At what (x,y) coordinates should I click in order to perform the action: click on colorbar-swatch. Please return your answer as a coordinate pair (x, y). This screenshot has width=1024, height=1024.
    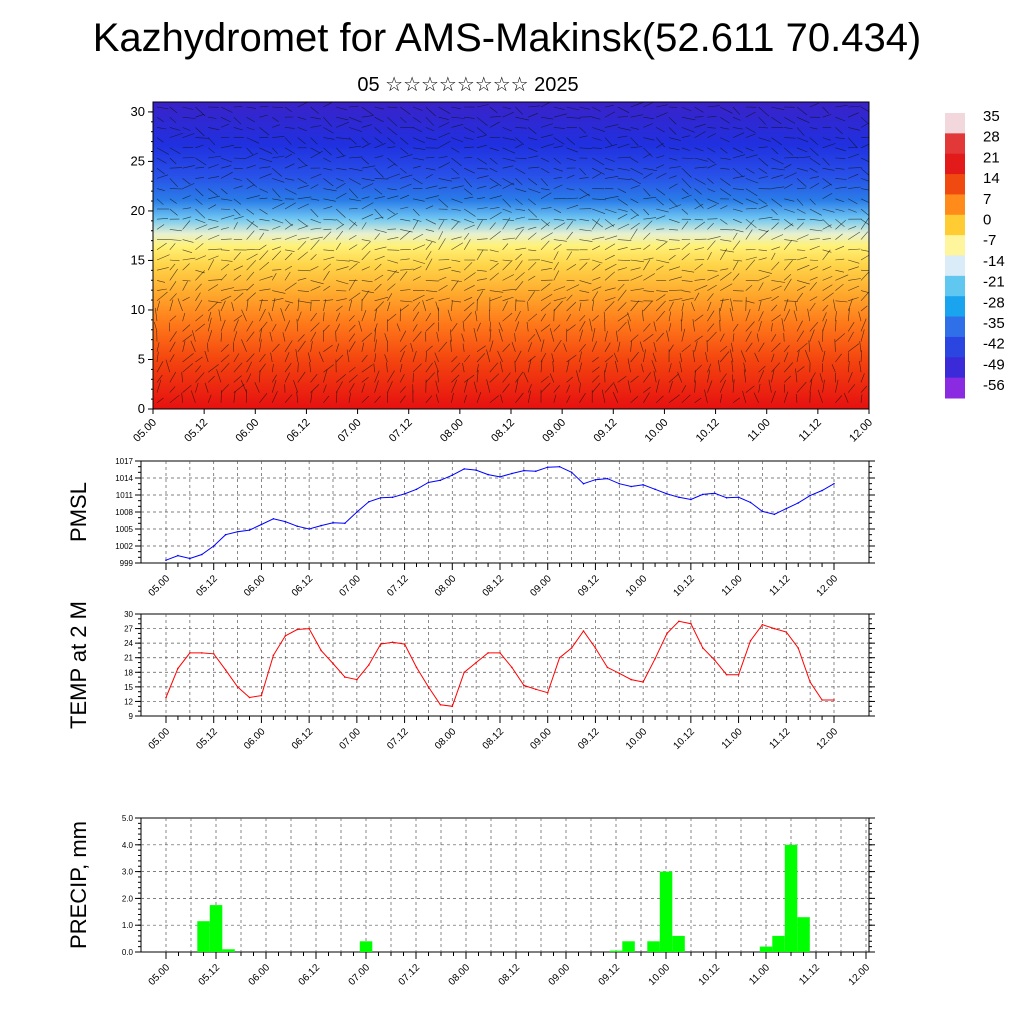
    Looking at the image, I should click on (955, 286).